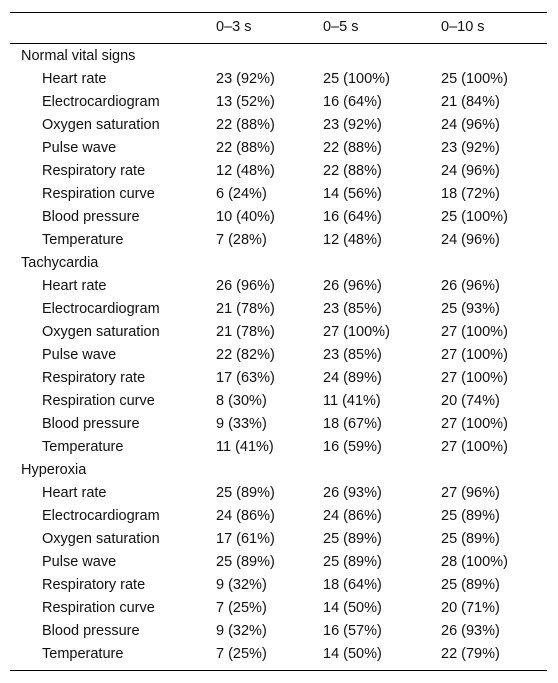 The width and height of the screenshot is (558, 683). Describe the element at coordinates (234, 27) in the screenshot. I see `column-header: 0–3 s` at that location.